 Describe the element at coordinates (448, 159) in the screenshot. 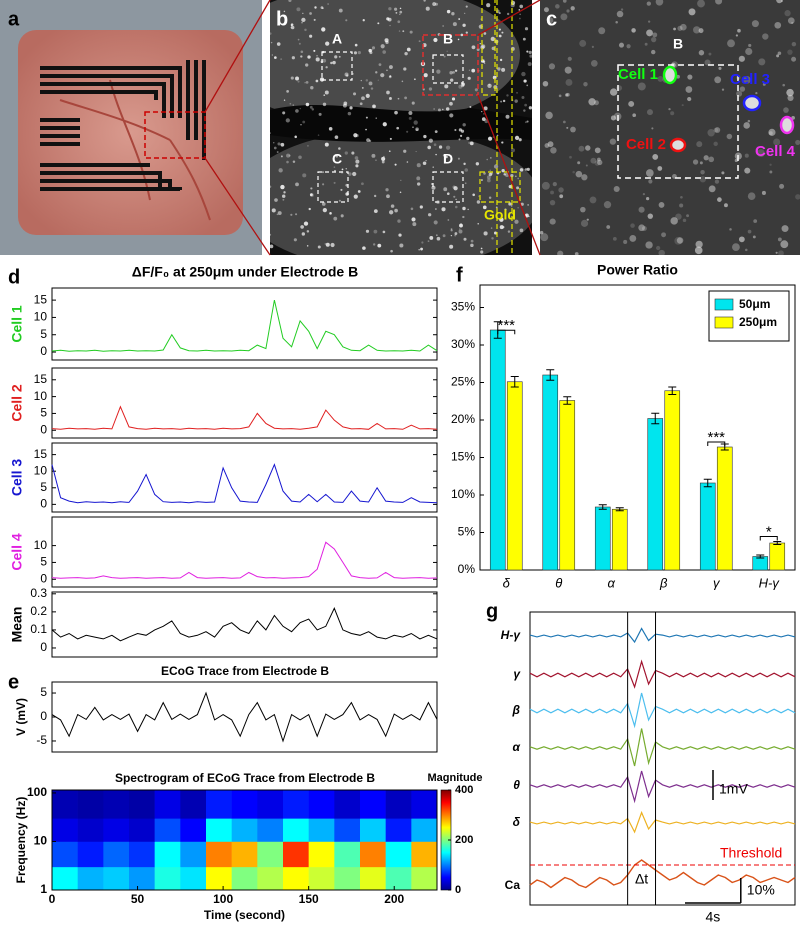

I see `region-label: D` at that location.